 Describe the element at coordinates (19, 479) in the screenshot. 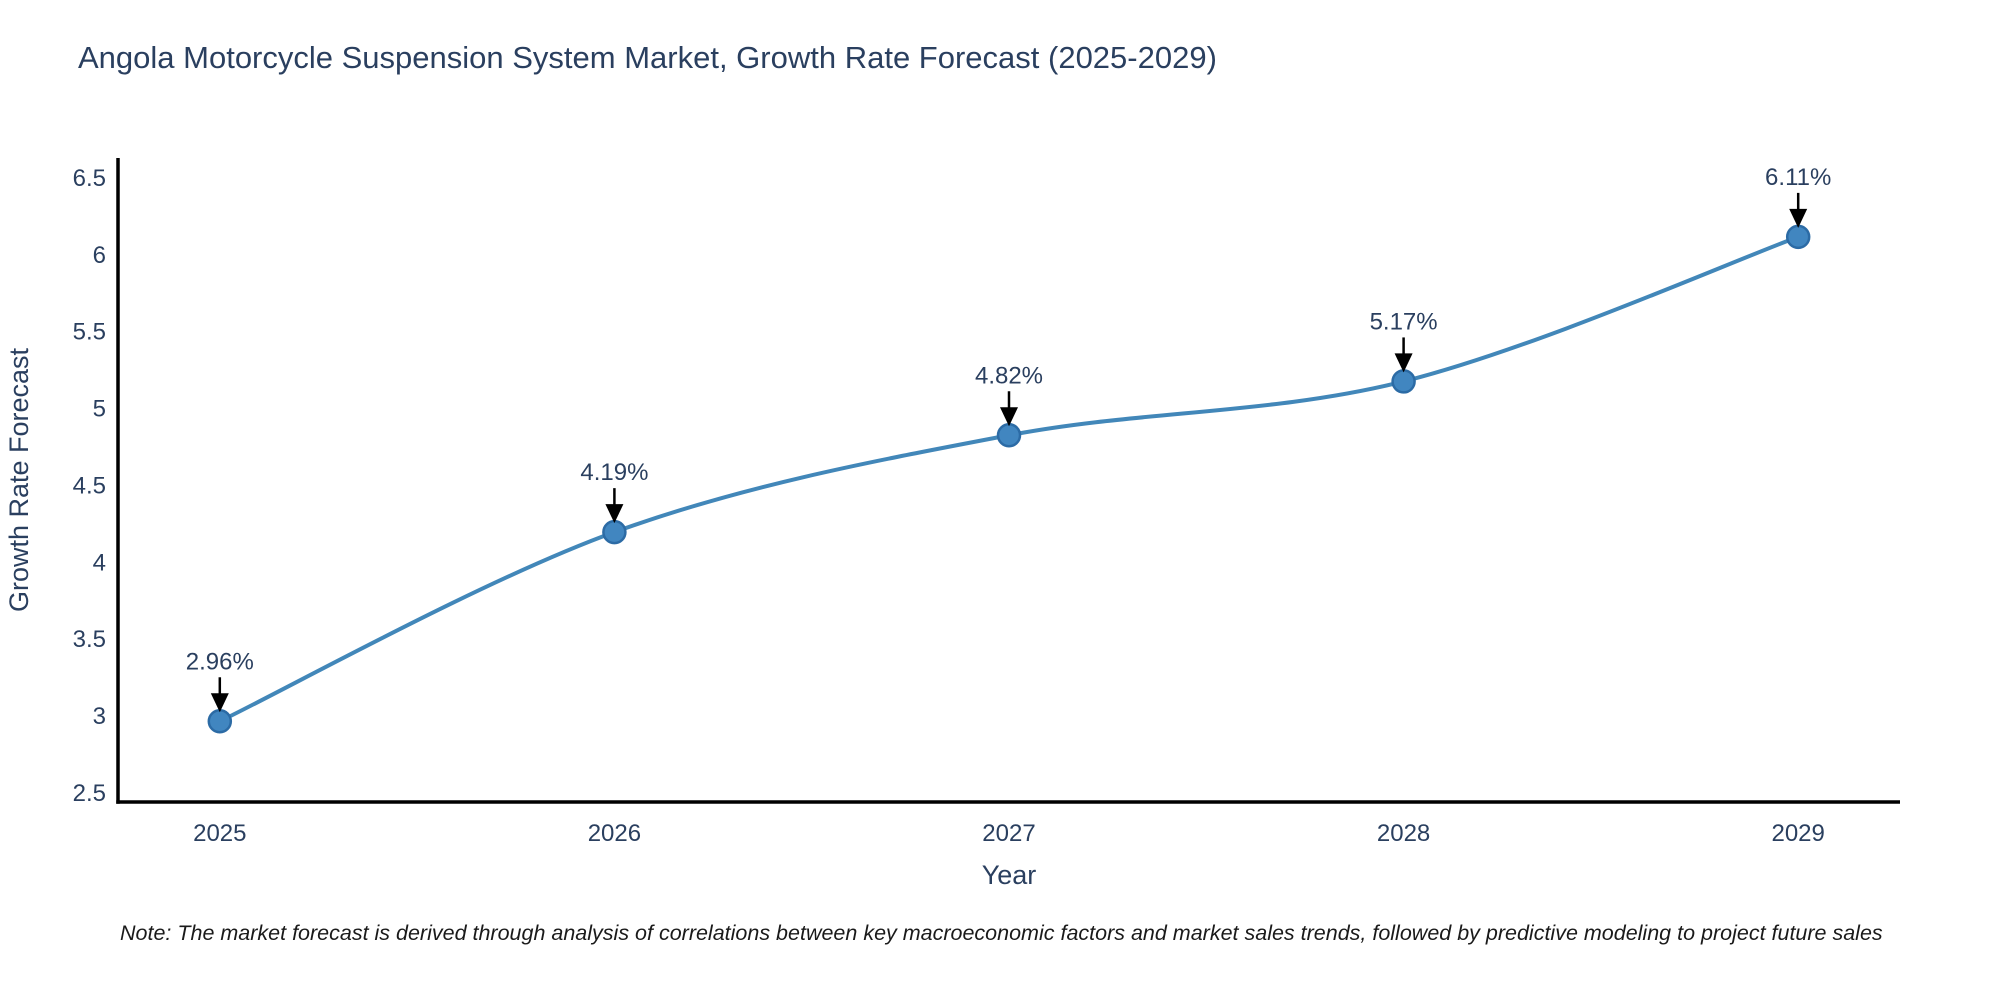

I see `y-axis-title: Growth Rate Forecast` at that location.